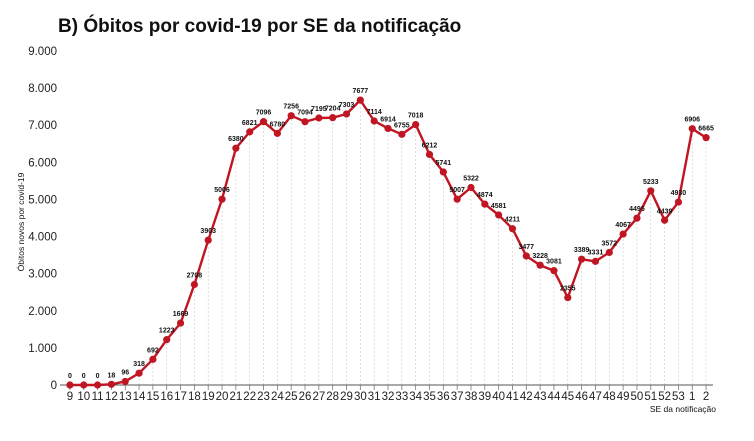  What do you see at coordinates (347, 105) in the screenshot?
I see `data-label: 7303` at bounding box center [347, 105].